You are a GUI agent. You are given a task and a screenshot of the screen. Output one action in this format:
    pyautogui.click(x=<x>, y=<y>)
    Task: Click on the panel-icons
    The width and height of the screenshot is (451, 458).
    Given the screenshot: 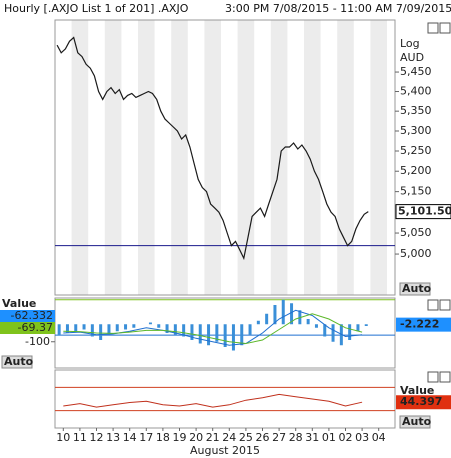 What is the action you would take?
    pyautogui.click(x=439, y=202)
    